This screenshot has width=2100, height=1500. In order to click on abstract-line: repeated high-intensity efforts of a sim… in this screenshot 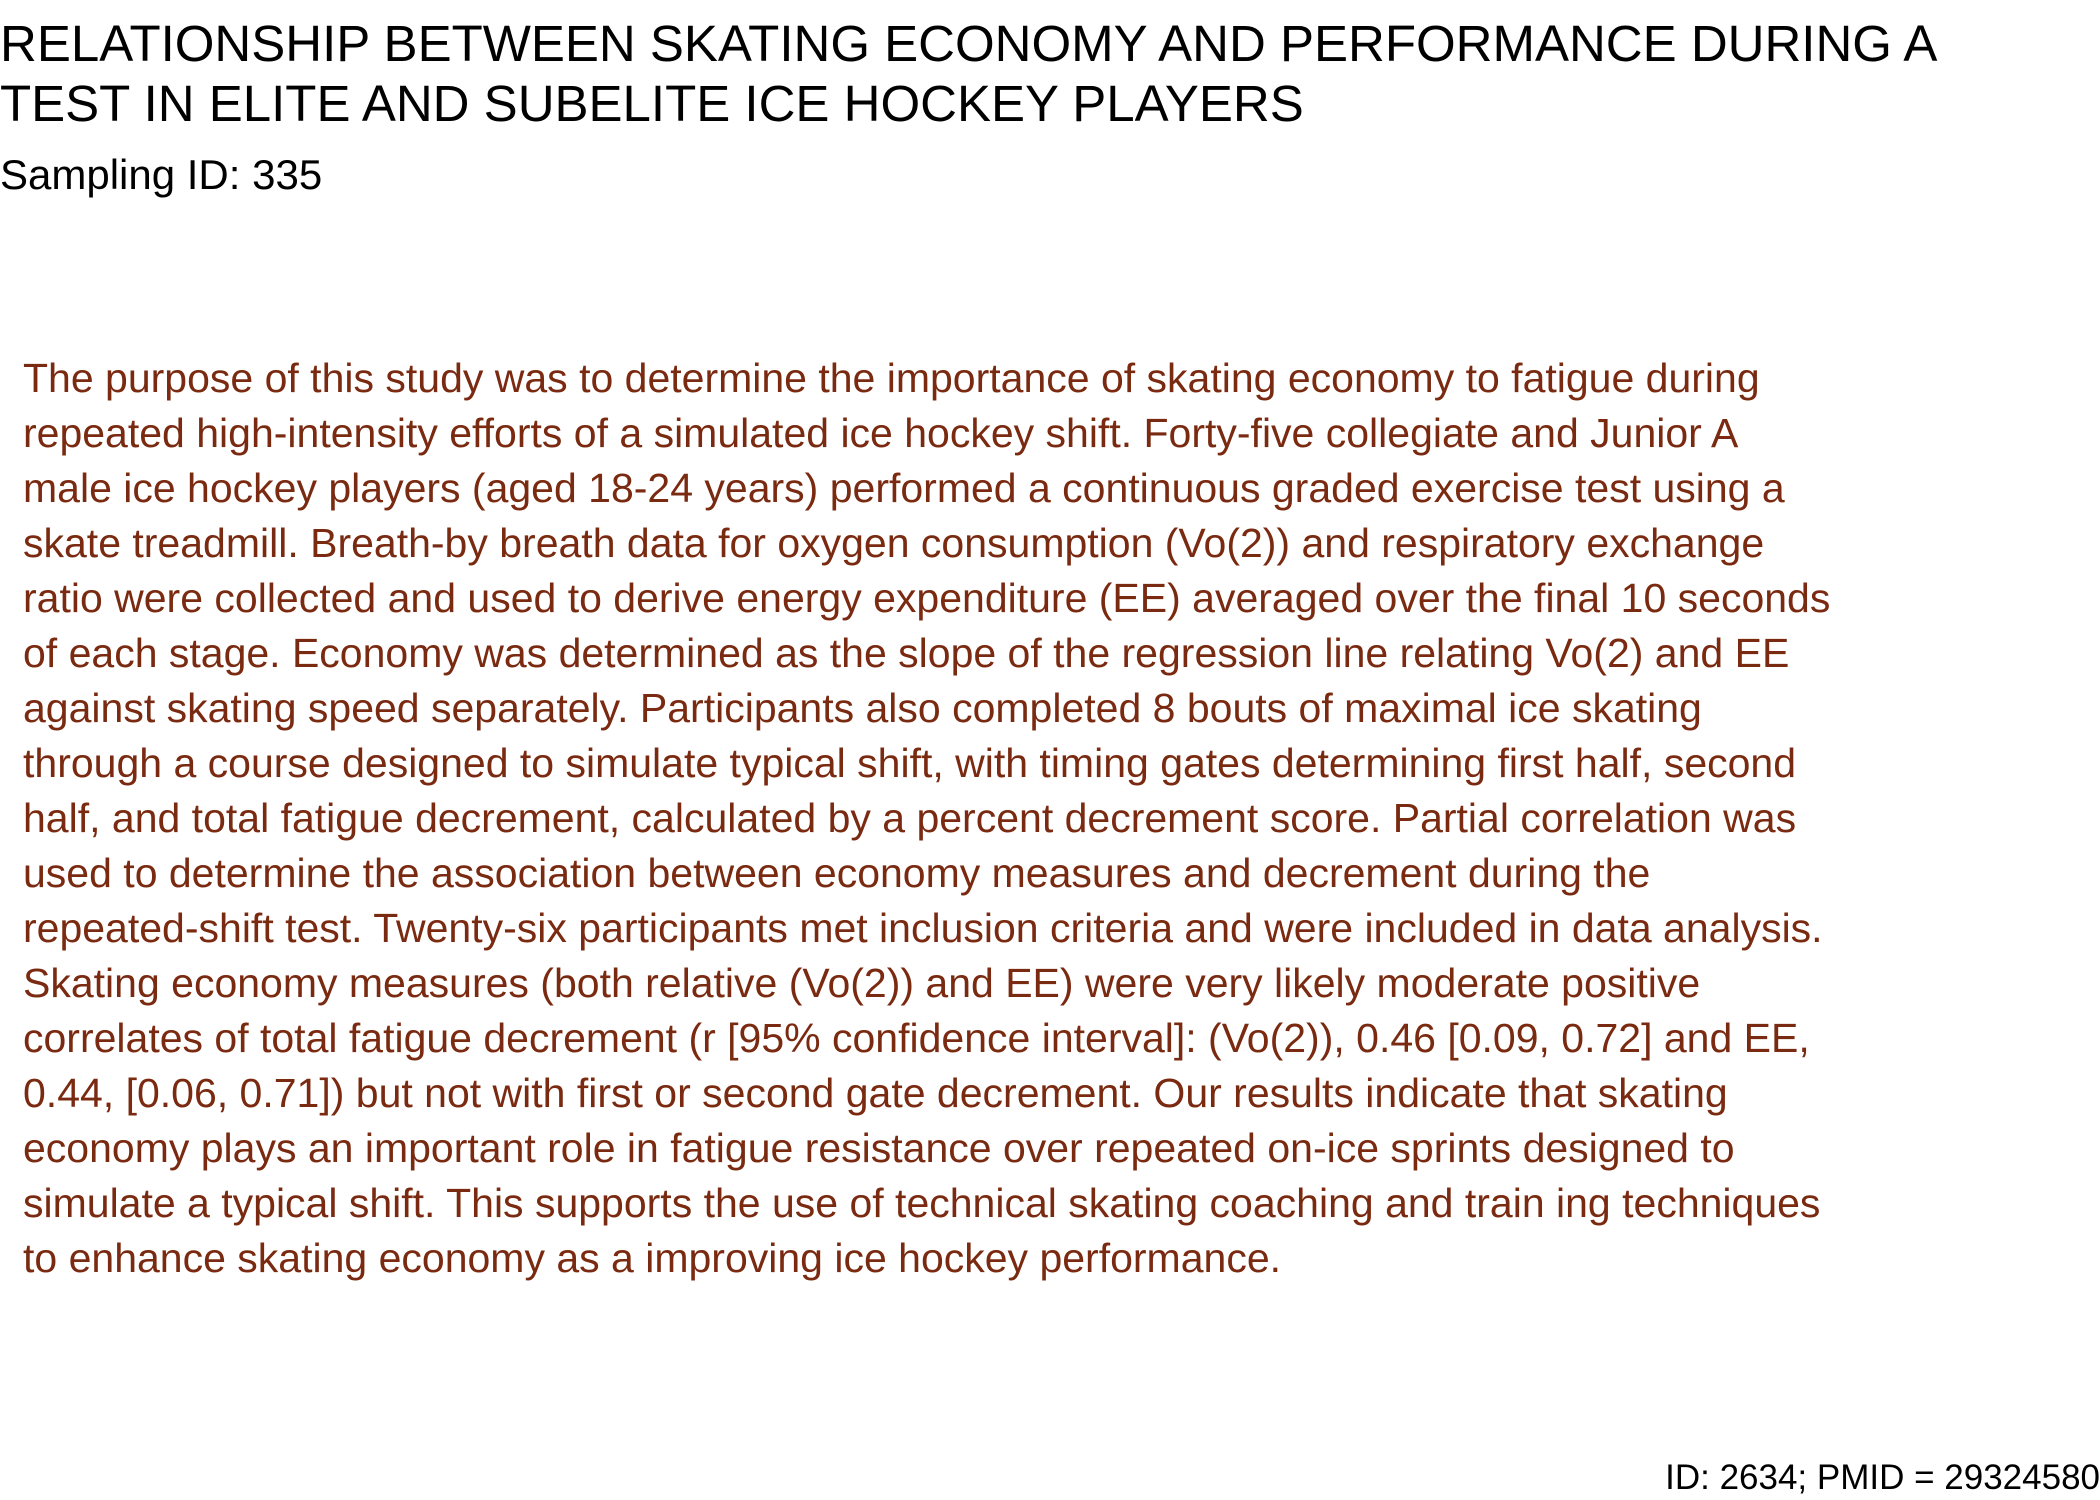, I will do `click(881, 433)`.